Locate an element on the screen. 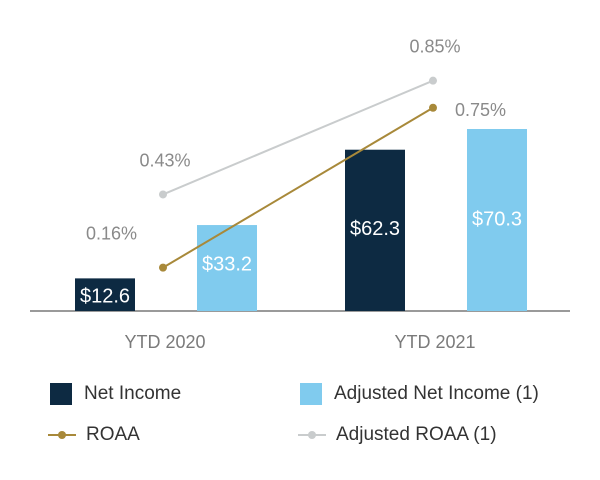 This screenshot has height=480, width=600. bar-value-label-adjusted-net-income-1-1: $70.3 is located at coordinates (497, 219).